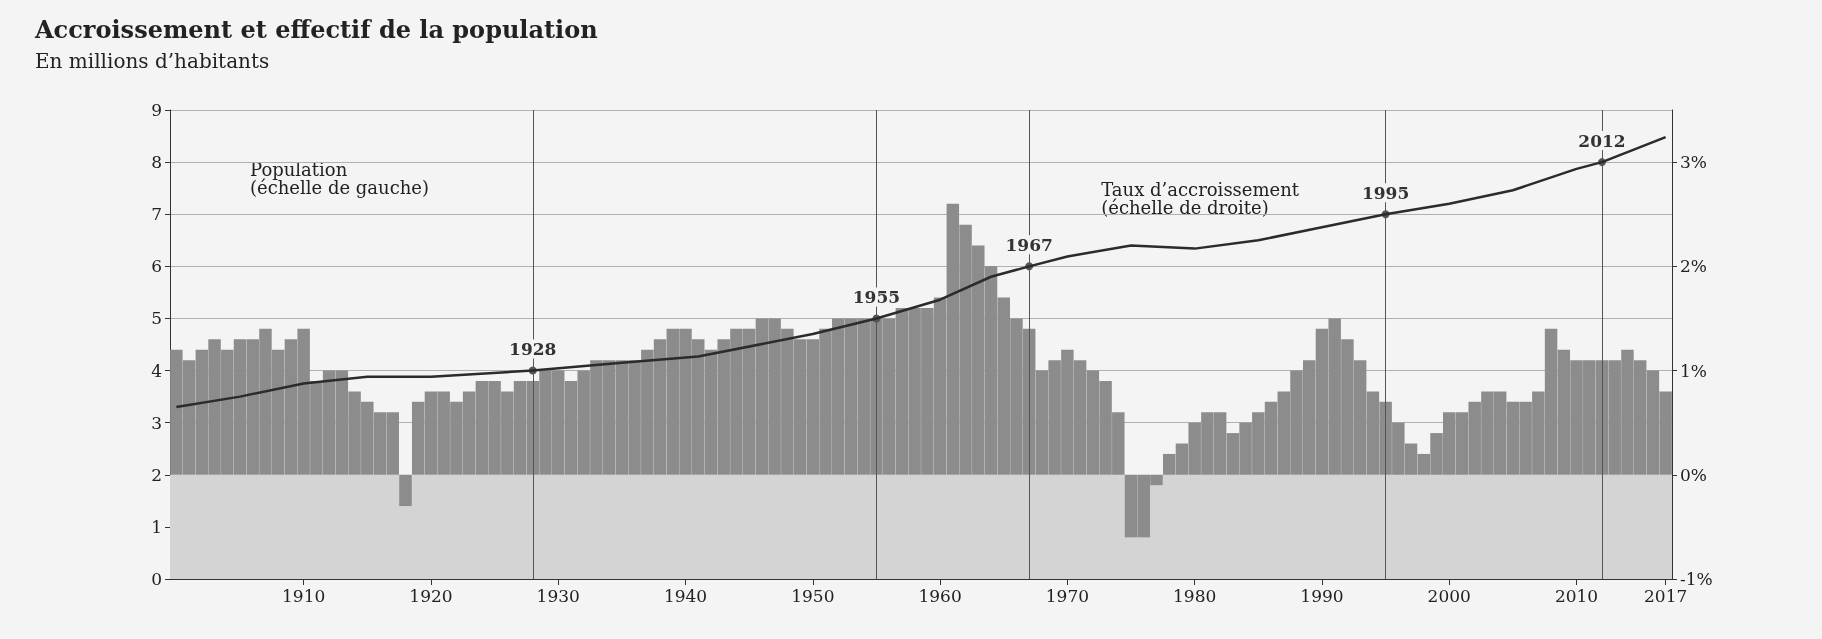 Image resolution: width=1822 pixels, height=639 pixels. Describe the element at coordinates (1200, 198) in the screenshot. I see `y2-axis-title: Taux d’accroissement (échelle de droite)` at that location.